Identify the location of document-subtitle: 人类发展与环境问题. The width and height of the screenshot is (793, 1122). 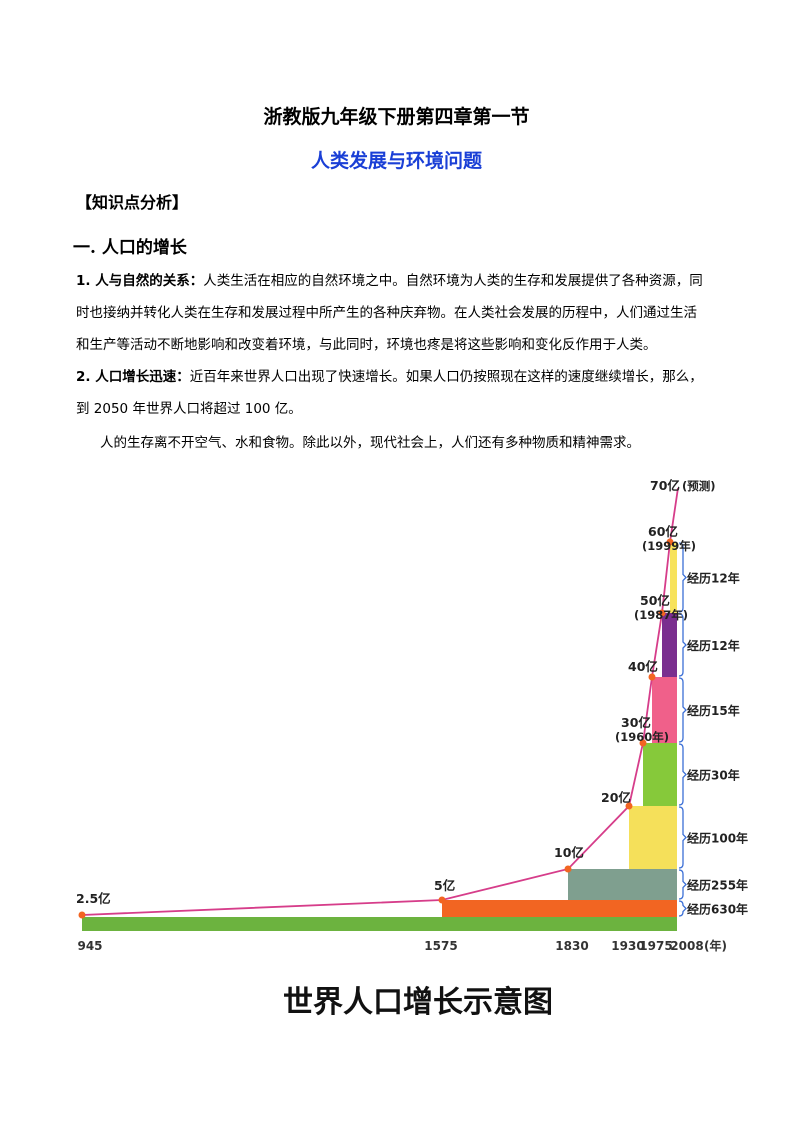
(396, 161).